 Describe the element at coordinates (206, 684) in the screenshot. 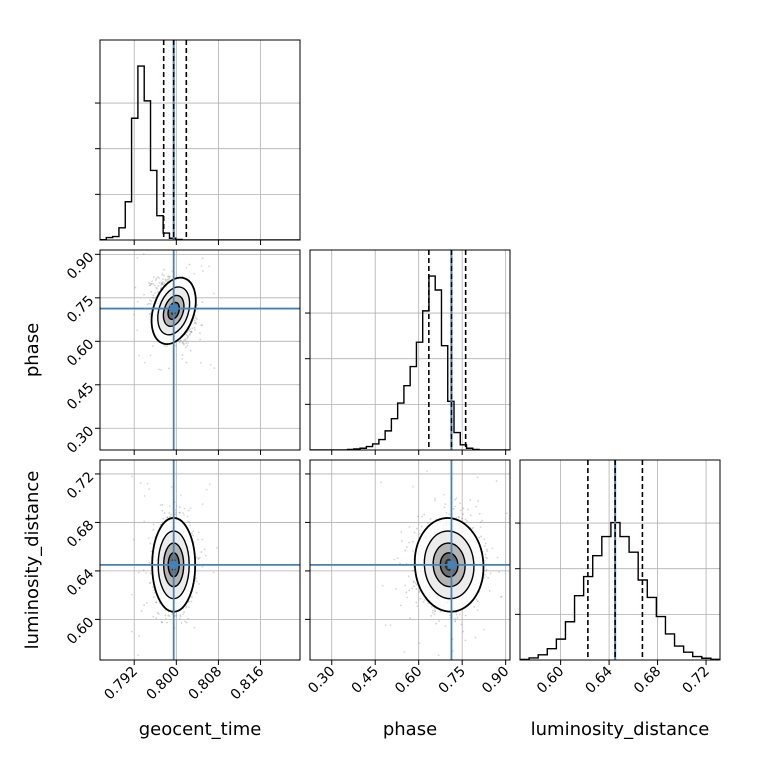

I see `x-tick-label: 0.808` at that location.